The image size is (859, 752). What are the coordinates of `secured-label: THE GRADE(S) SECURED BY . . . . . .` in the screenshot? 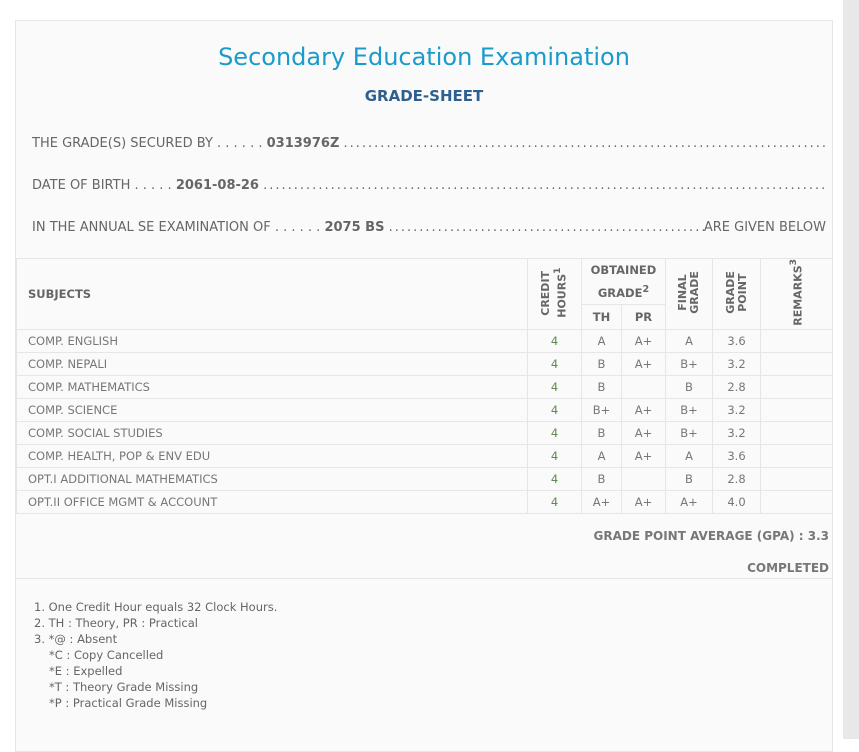 It's located at (147, 143).